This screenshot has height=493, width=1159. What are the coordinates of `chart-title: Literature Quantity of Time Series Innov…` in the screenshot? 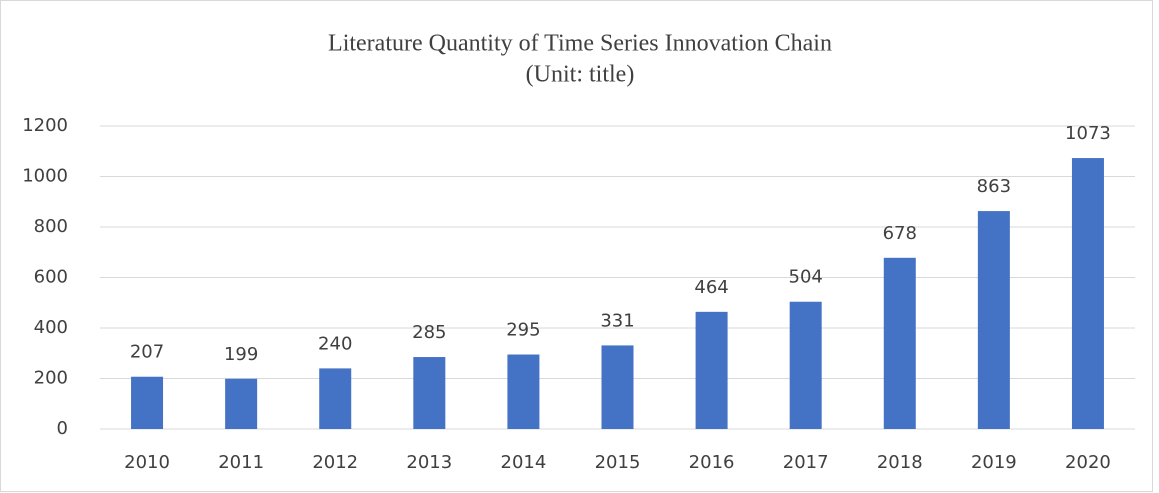 It's located at (580, 44).